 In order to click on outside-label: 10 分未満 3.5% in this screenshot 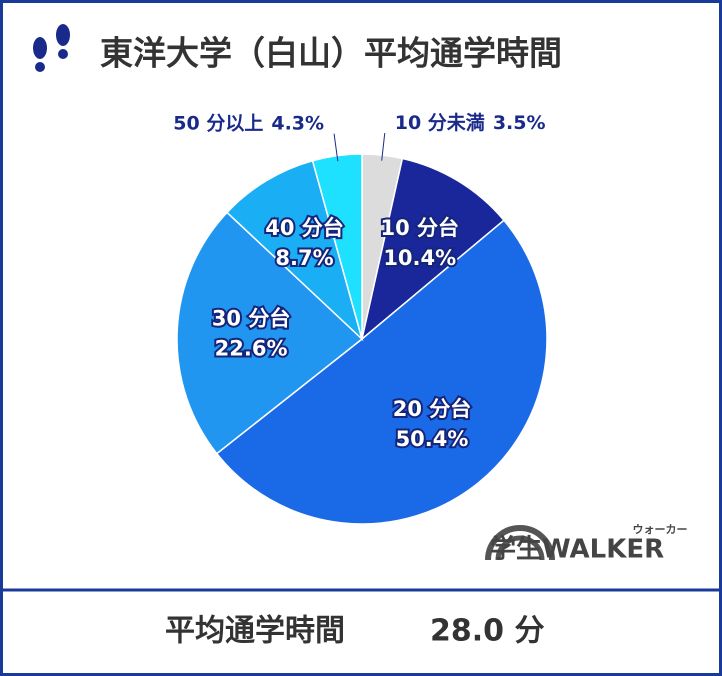, I will do `click(470, 122)`.